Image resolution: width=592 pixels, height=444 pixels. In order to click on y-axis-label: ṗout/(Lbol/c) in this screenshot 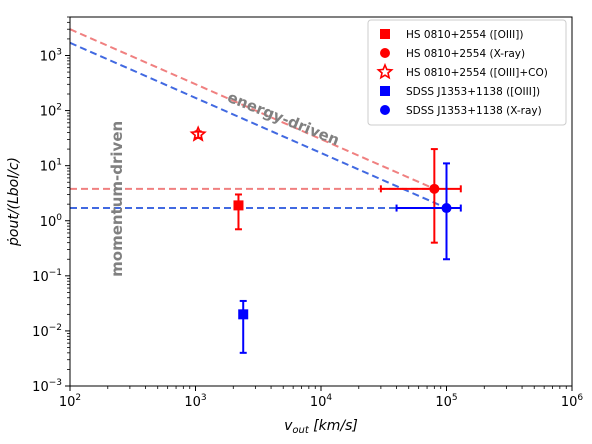, I will do `click(14, 202)`.